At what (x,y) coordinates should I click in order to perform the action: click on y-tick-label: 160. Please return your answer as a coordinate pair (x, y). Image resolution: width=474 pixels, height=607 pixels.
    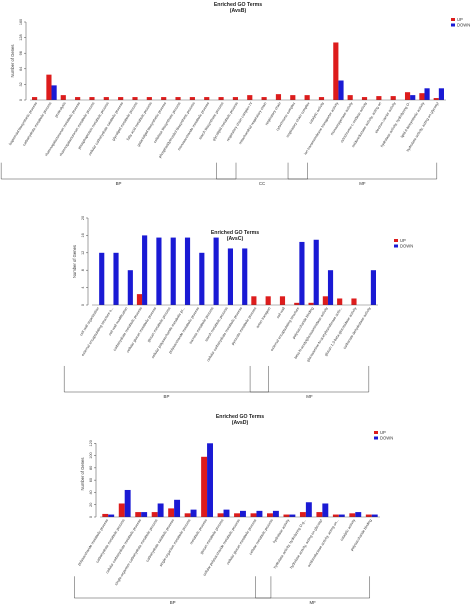
    Looking at the image, I should click on (21, 22).